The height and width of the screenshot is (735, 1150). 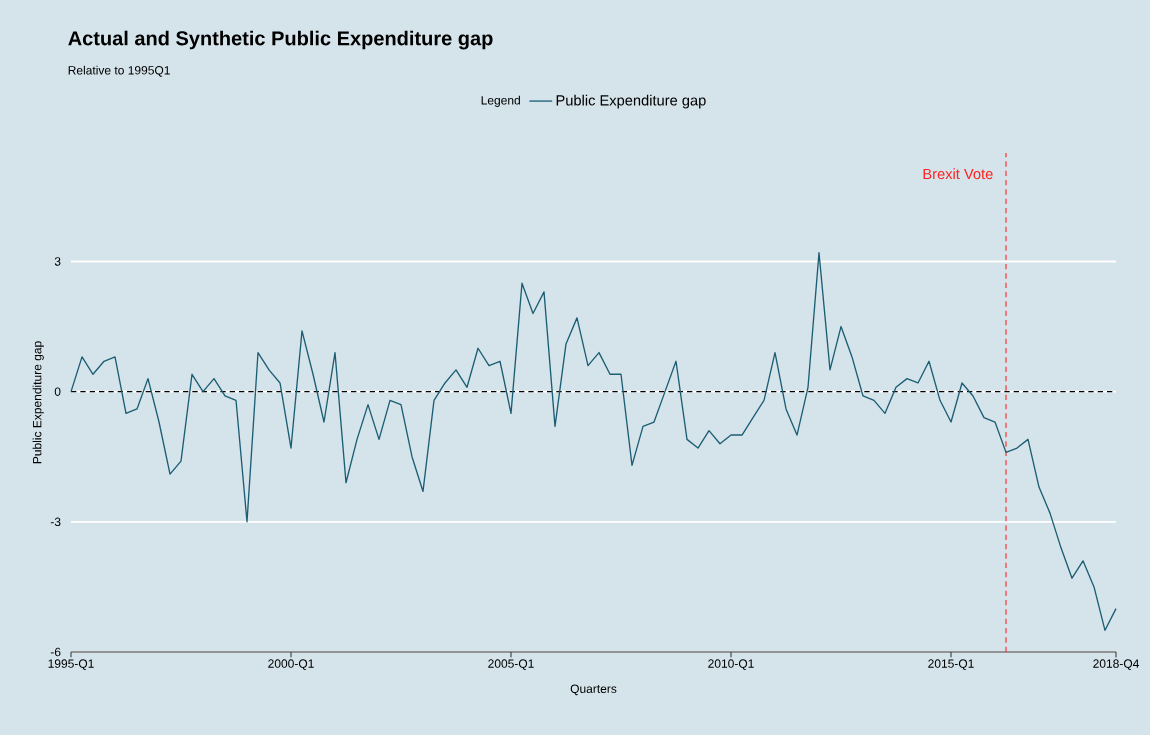 What do you see at coordinates (511, 664) in the screenshot?
I see `x-tick-label: 2005-Q1` at bounding box center [511, 664].